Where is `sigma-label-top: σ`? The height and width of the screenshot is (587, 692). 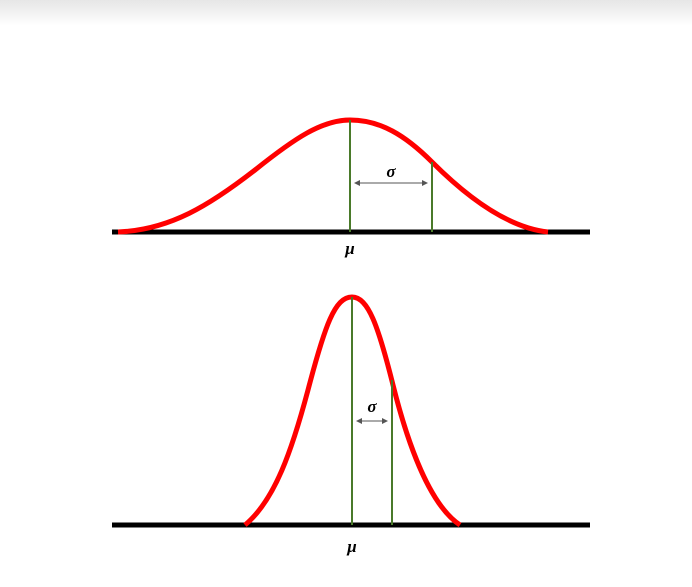 sigma-label-top: σ is located at coordinates (391, 171).